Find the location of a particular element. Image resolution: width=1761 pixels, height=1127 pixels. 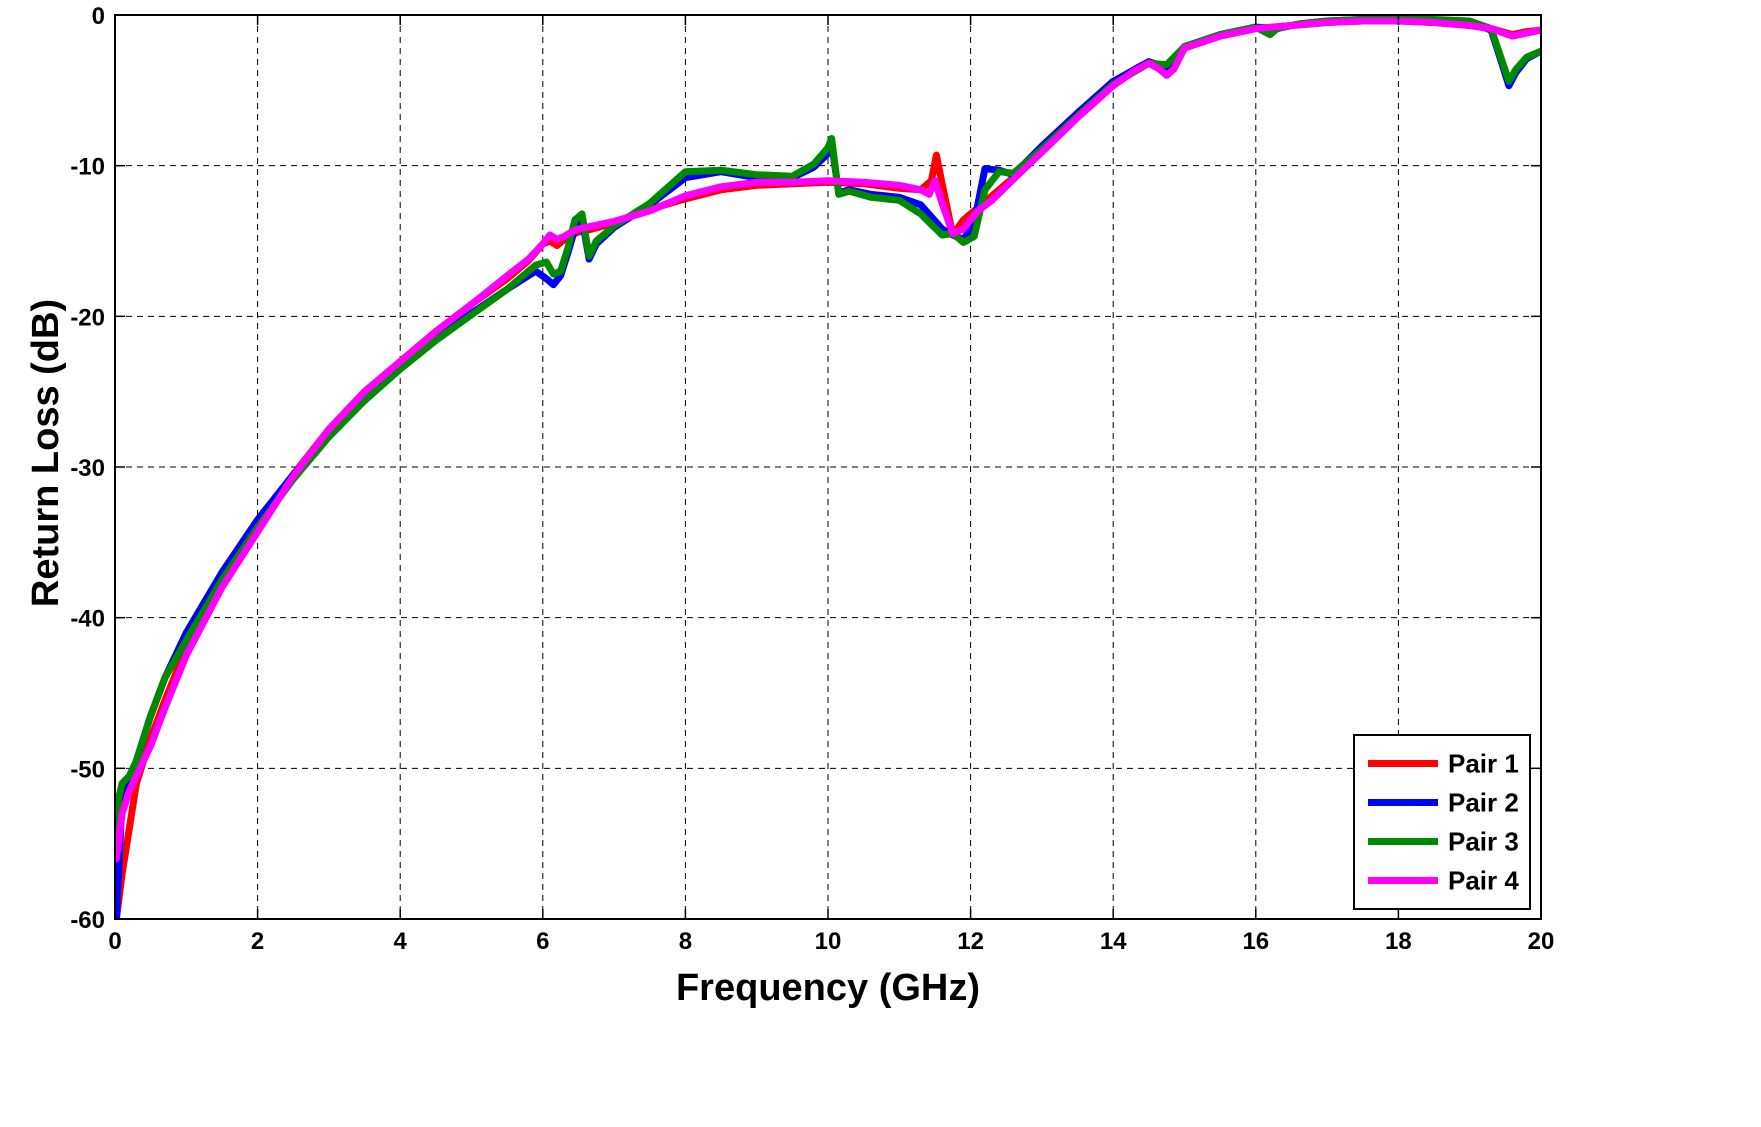

x-tick-label: 12 is located at coordinates (970, 941).